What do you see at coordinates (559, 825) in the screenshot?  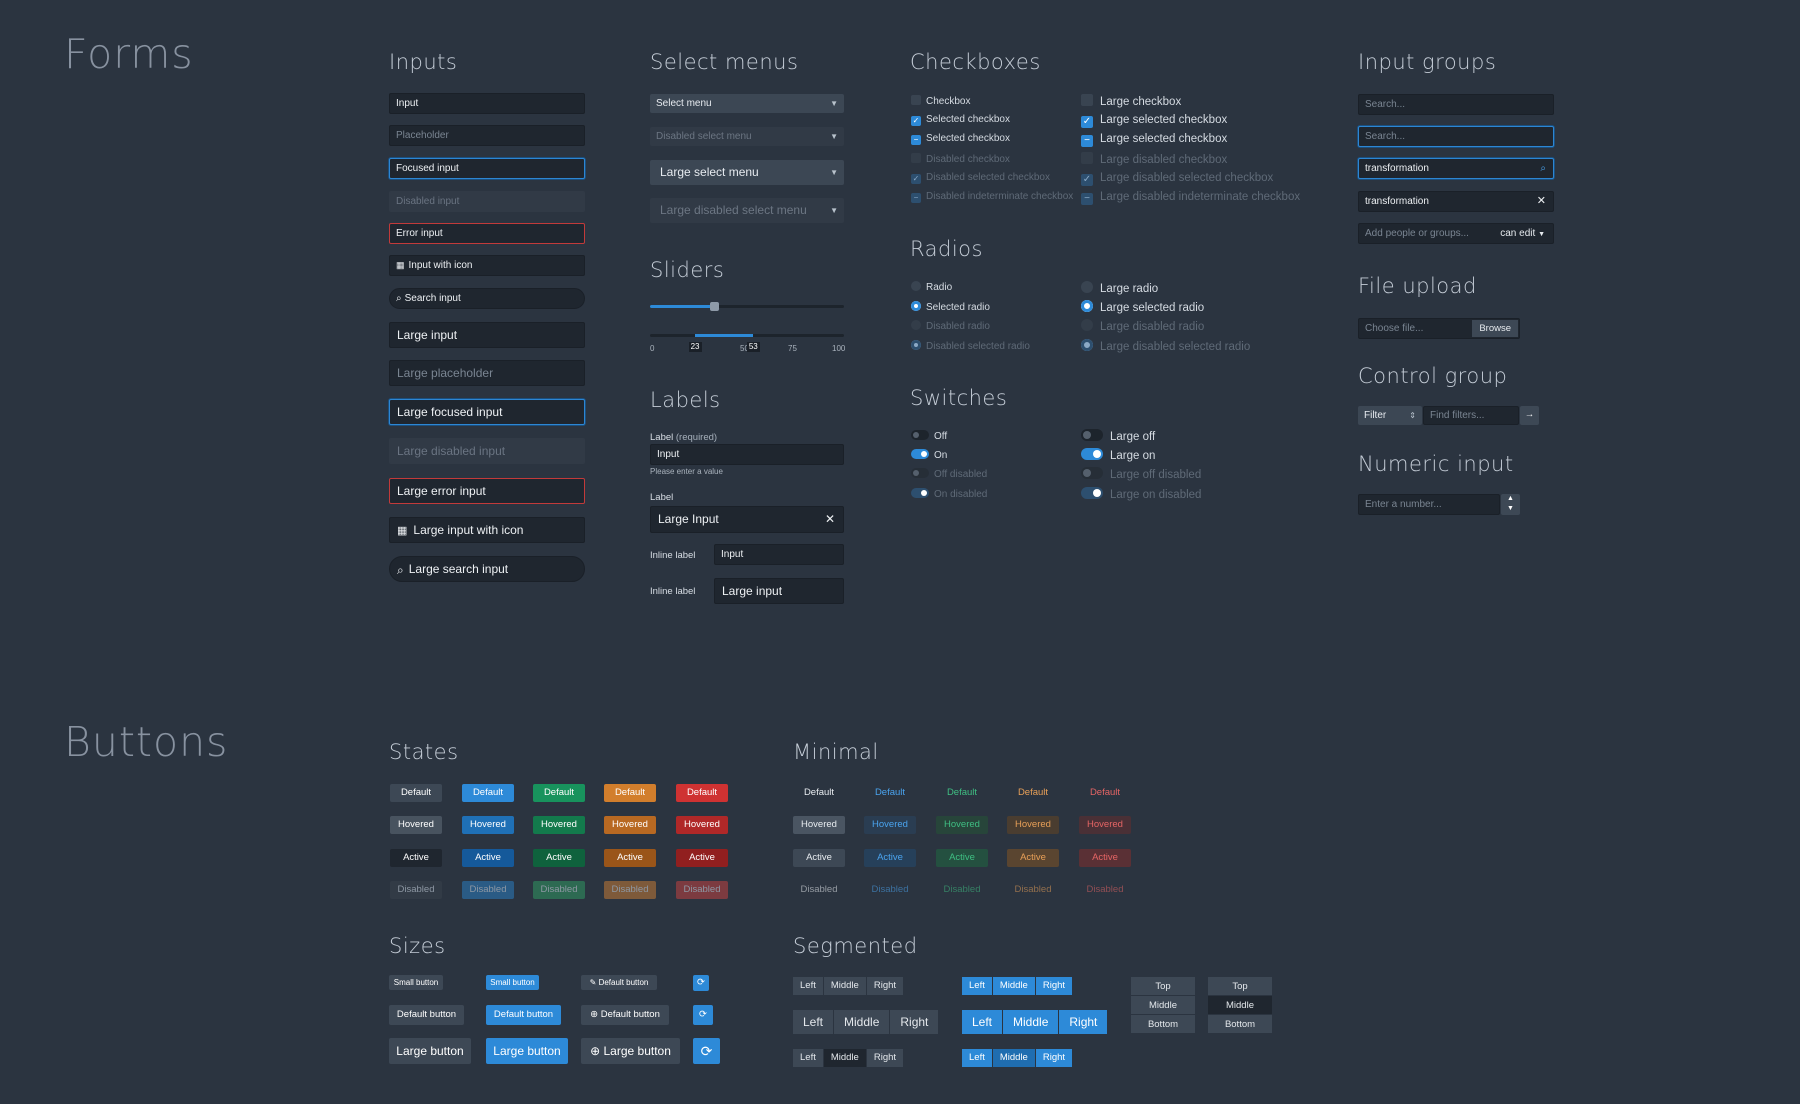 I see `gr-hovered-button: Hovered` at bounding box center [559, 825].